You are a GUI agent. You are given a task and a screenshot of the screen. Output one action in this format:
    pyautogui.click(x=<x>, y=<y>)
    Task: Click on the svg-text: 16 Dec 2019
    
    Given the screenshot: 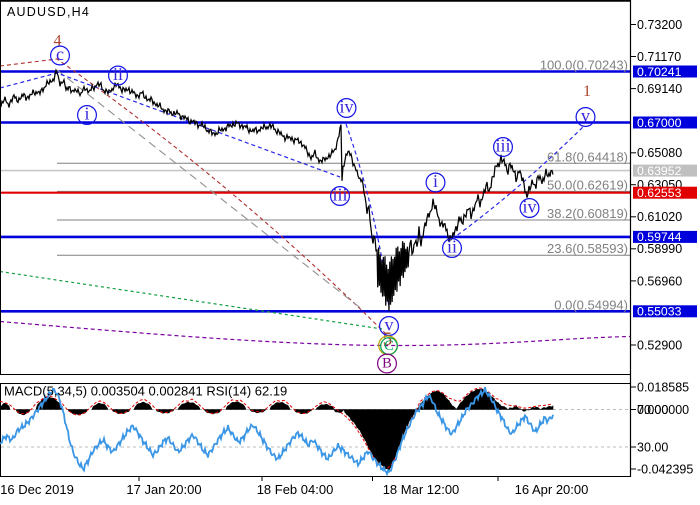 What is the action you would take?
    pyautogui.click(x=37, y=489)
    